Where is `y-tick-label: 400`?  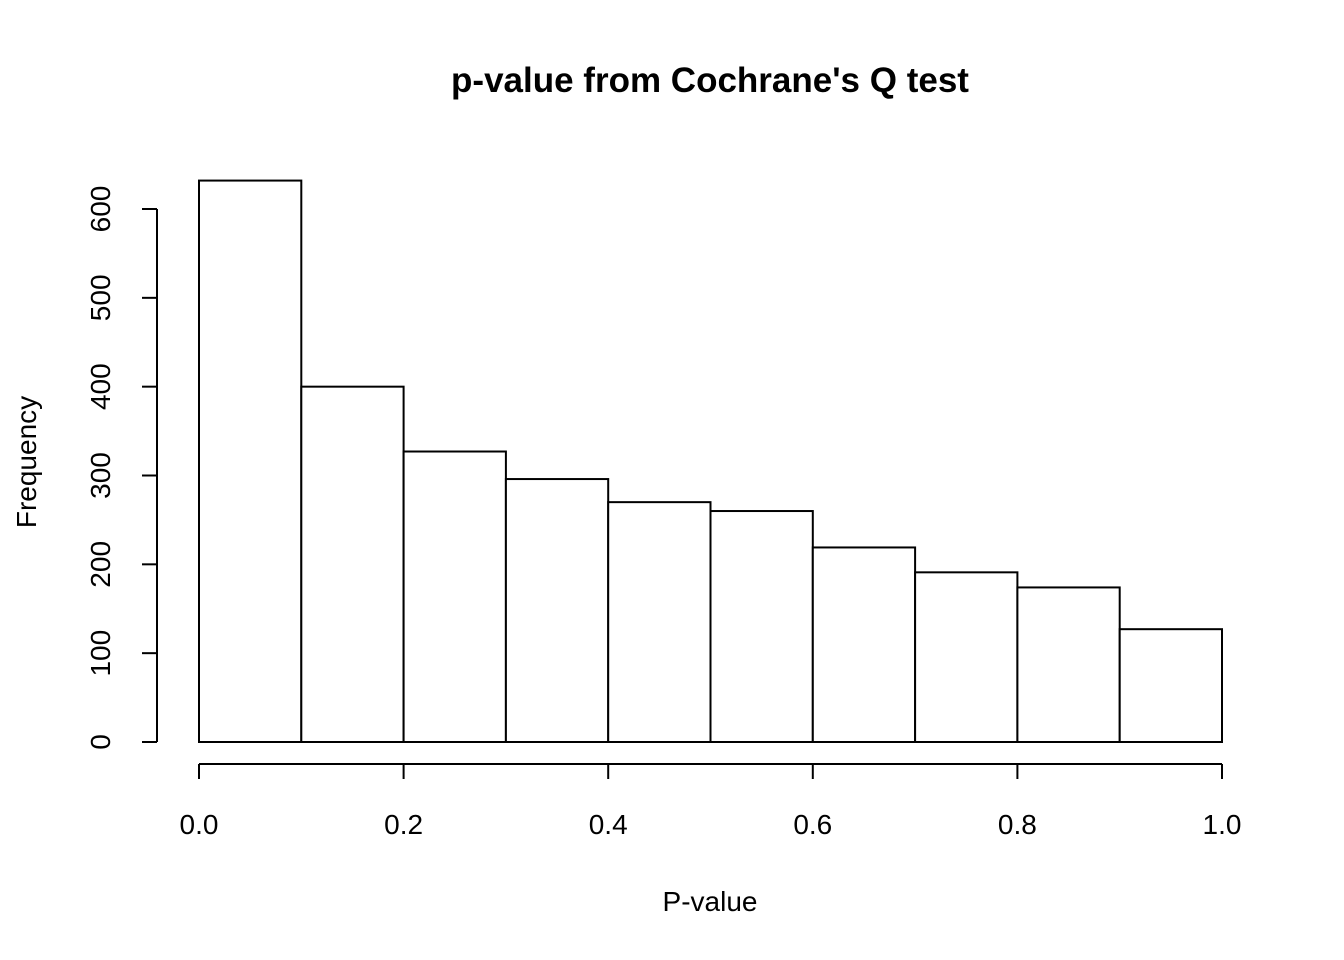 y-tick-label: 400 is located at coordinates (100, 386).